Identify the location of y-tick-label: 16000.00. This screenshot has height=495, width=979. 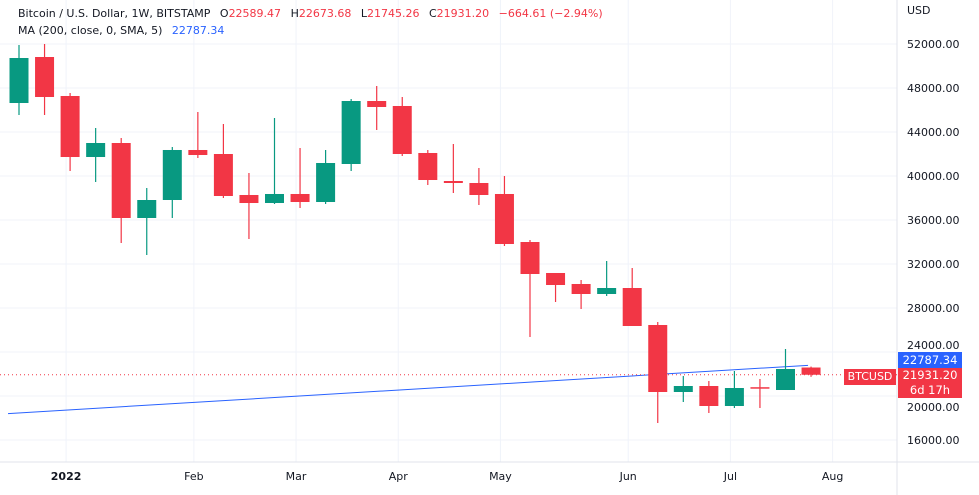
(933, 440).